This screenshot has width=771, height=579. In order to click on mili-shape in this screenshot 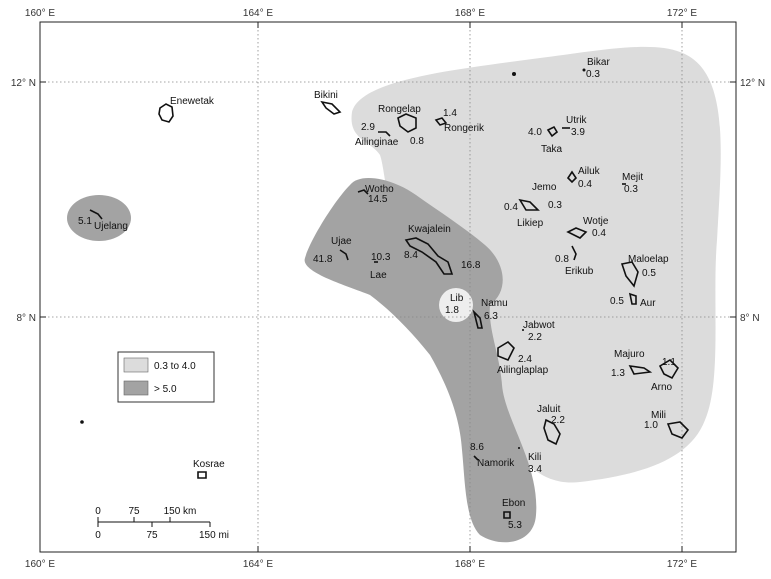, I will do `click(678, 430)`.